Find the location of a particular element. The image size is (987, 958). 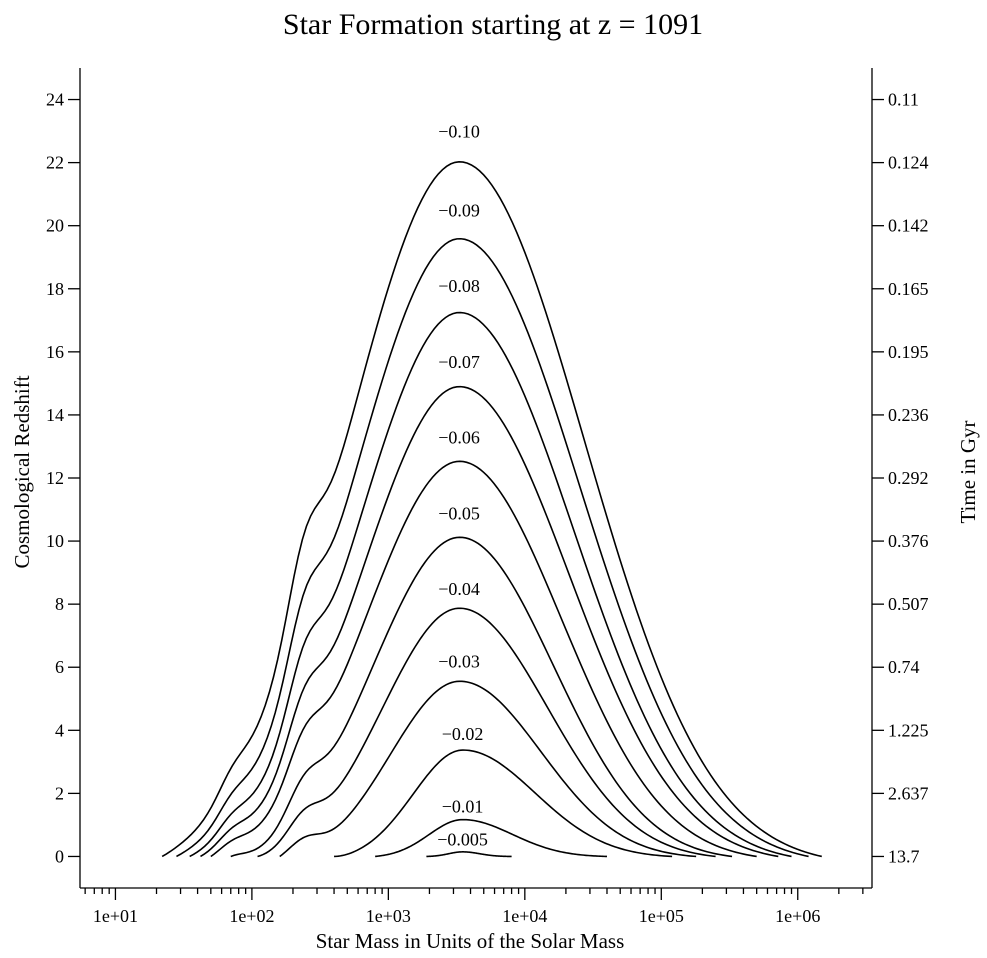

y-tick-label-left: 16 is located at coordinates (55, 352).